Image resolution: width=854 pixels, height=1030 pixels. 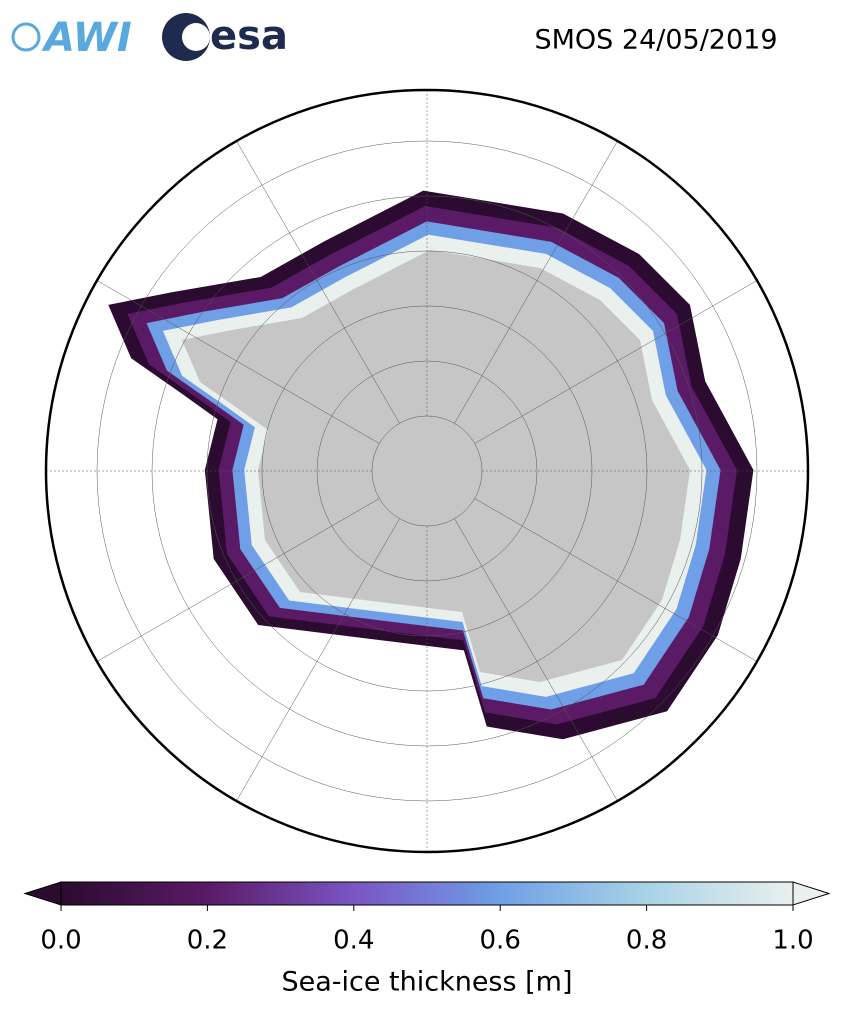 What do you see at coordinates (42, 893) in the screenshot?
I see `colorbar-extend-low` at bounding box center [42, 893].